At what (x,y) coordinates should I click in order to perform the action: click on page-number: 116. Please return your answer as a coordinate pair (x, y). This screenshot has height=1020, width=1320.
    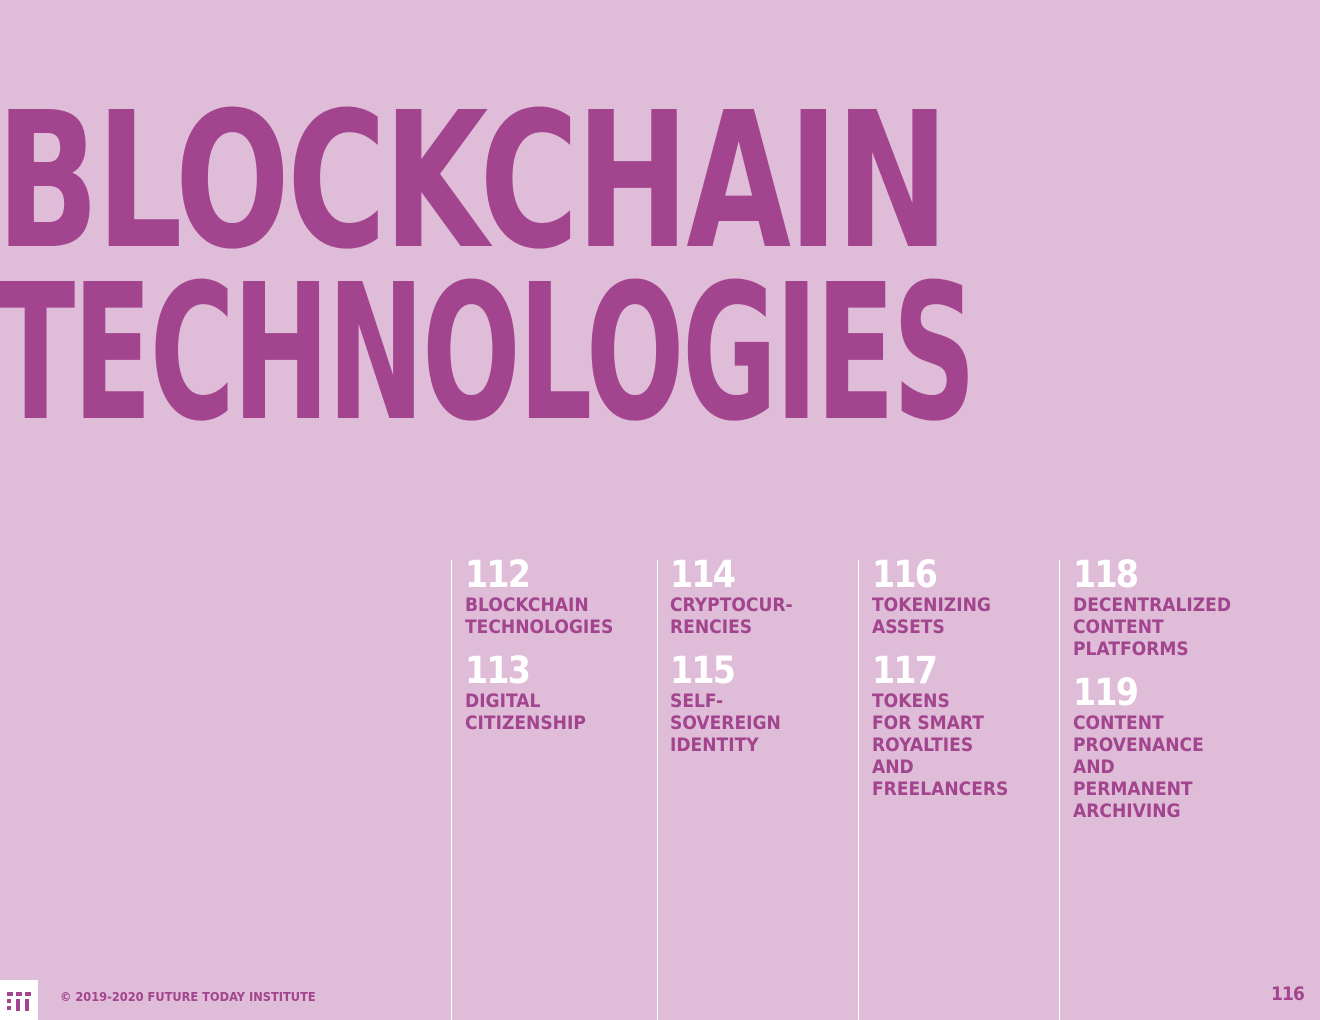
    Looking at the image, I should click on (1288, 994).